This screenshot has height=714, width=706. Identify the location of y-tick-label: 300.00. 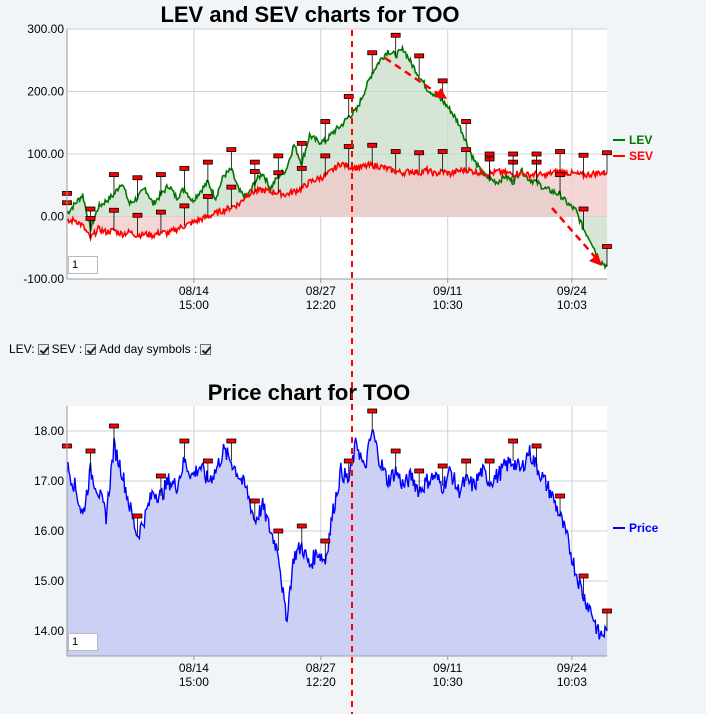
(45, 29).